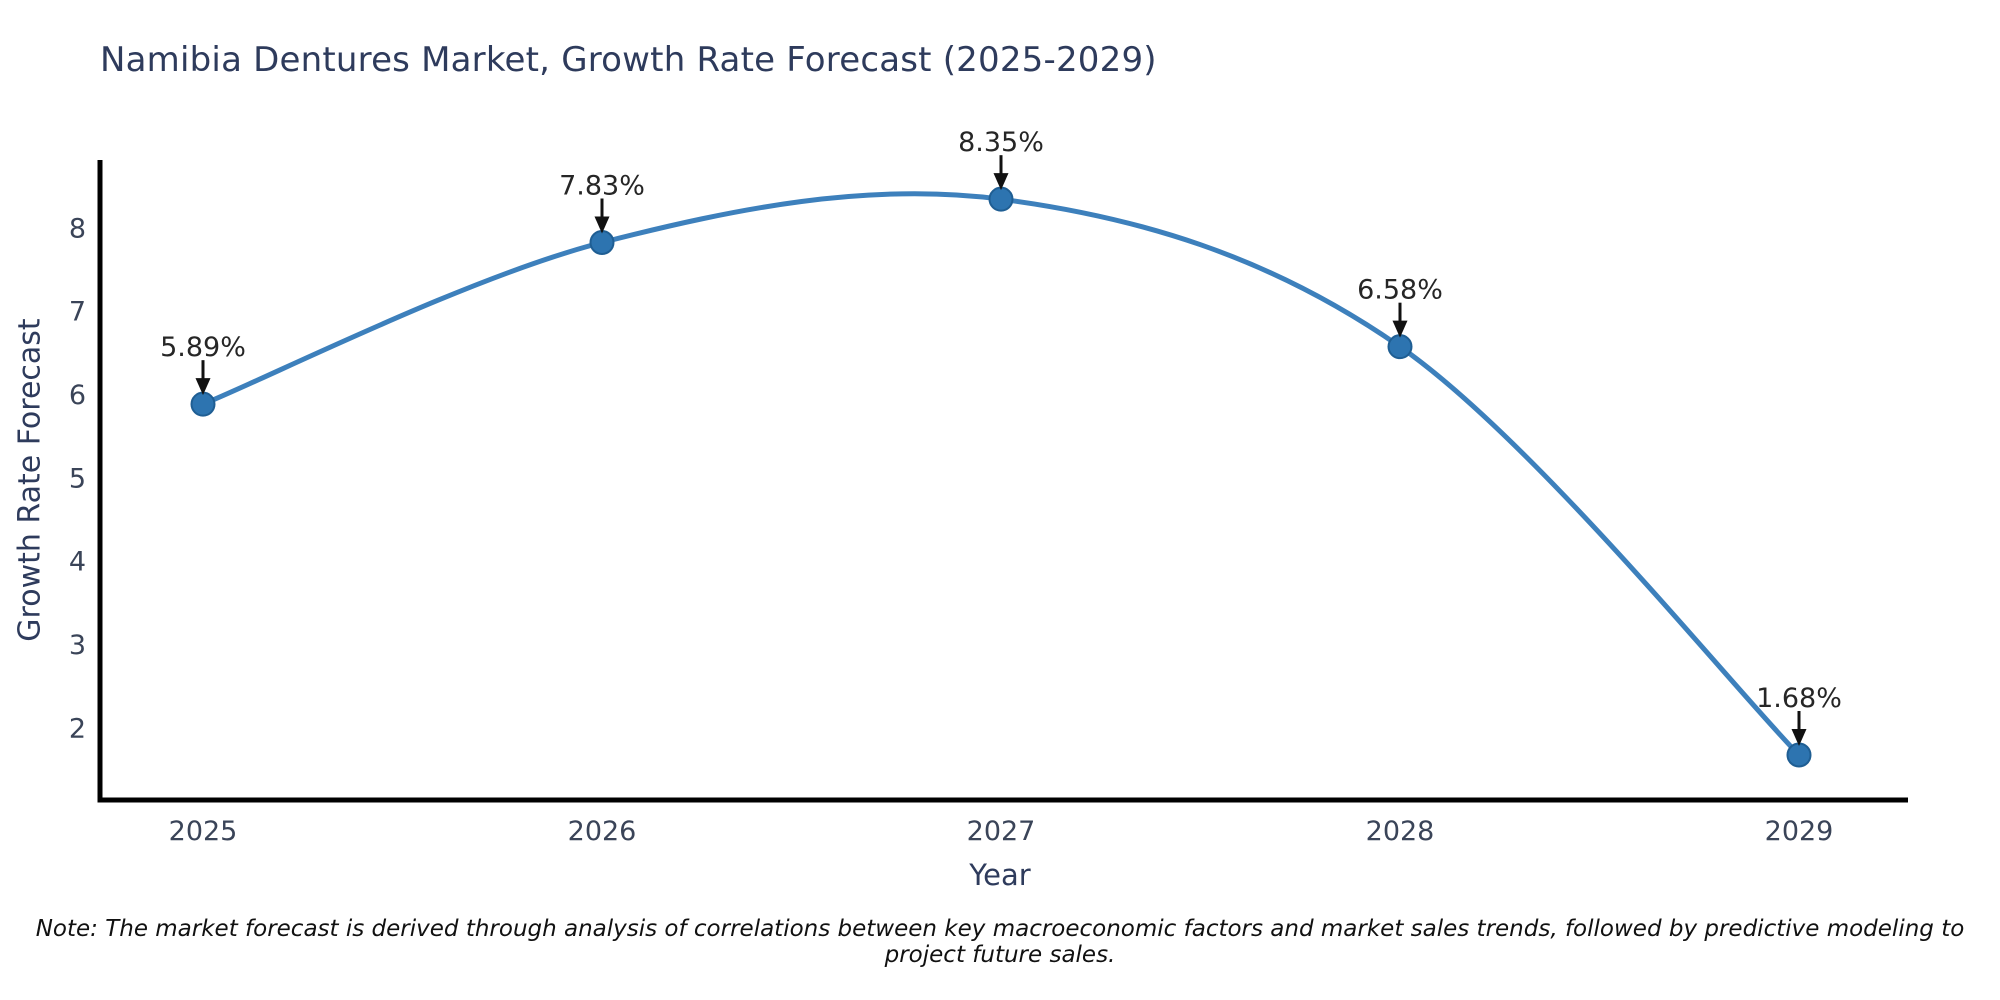 The width and height of the screenshot is (2000, 1000). Describe the element at coordinates (602, 831) in the screenshot. I see `x-tick-label: 2026` at that location.